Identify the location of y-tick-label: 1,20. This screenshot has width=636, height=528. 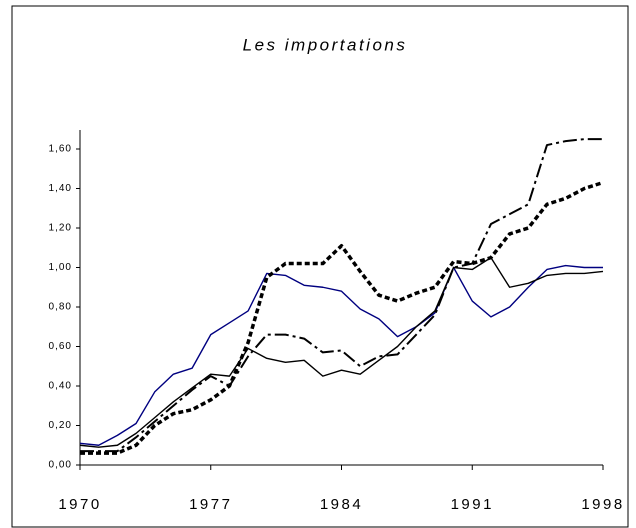
(60, 228).